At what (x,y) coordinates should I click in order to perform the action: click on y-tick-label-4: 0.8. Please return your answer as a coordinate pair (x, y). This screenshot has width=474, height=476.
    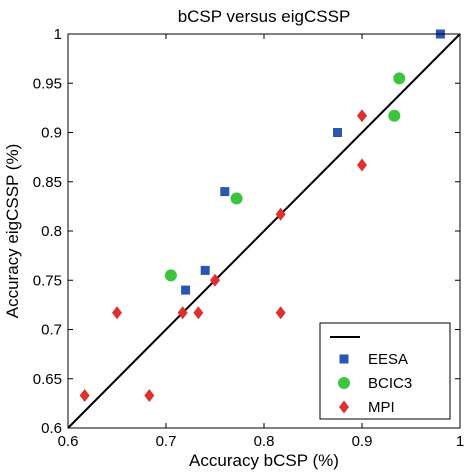
    Looking at the image, I should click on (51, 231).